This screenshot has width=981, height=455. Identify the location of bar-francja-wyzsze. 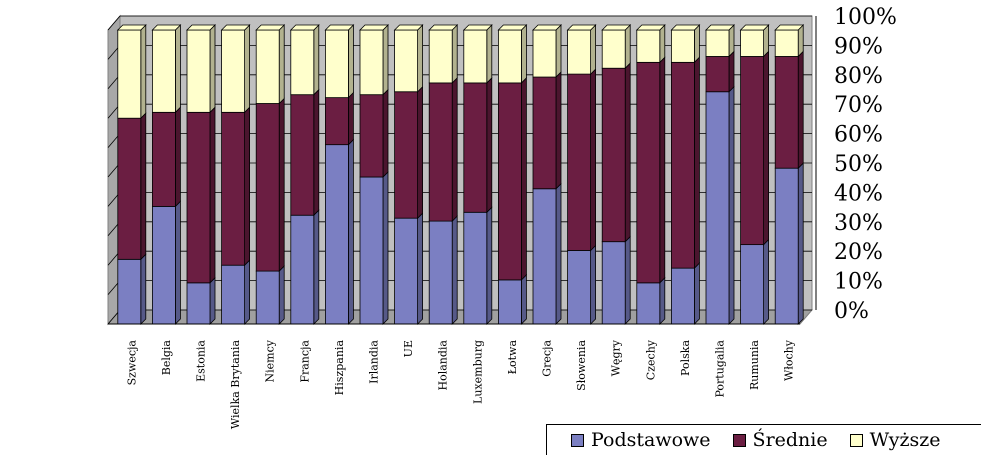
(302, 62).